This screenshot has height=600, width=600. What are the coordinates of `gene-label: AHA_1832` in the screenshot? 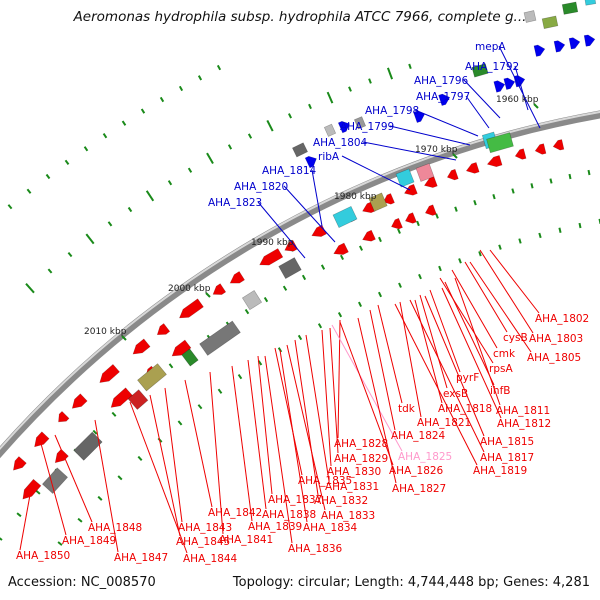 It's located at (341, 501).